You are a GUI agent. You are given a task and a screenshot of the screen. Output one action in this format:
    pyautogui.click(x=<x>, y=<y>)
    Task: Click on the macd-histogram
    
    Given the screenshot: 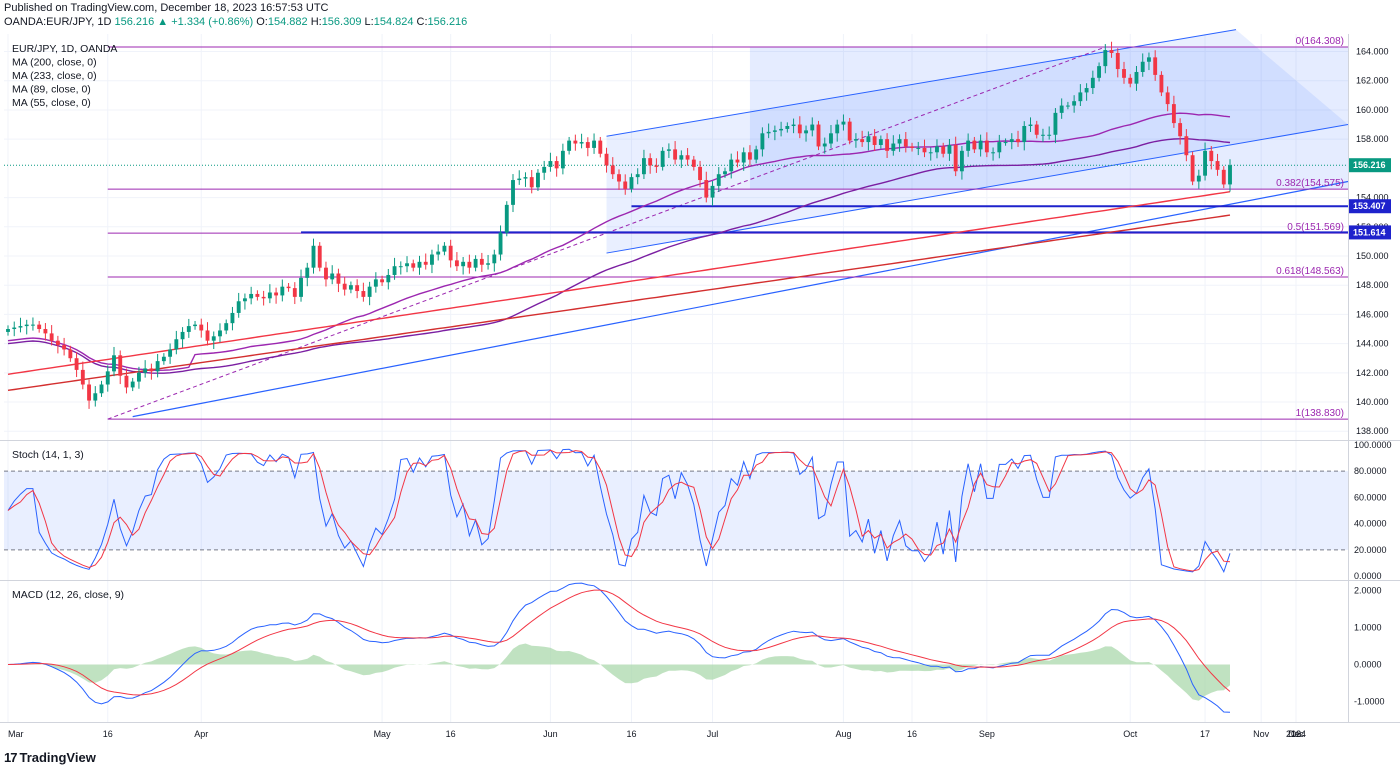 What is the action you would take?
    pyautogui.click(x=619, y=672)
    